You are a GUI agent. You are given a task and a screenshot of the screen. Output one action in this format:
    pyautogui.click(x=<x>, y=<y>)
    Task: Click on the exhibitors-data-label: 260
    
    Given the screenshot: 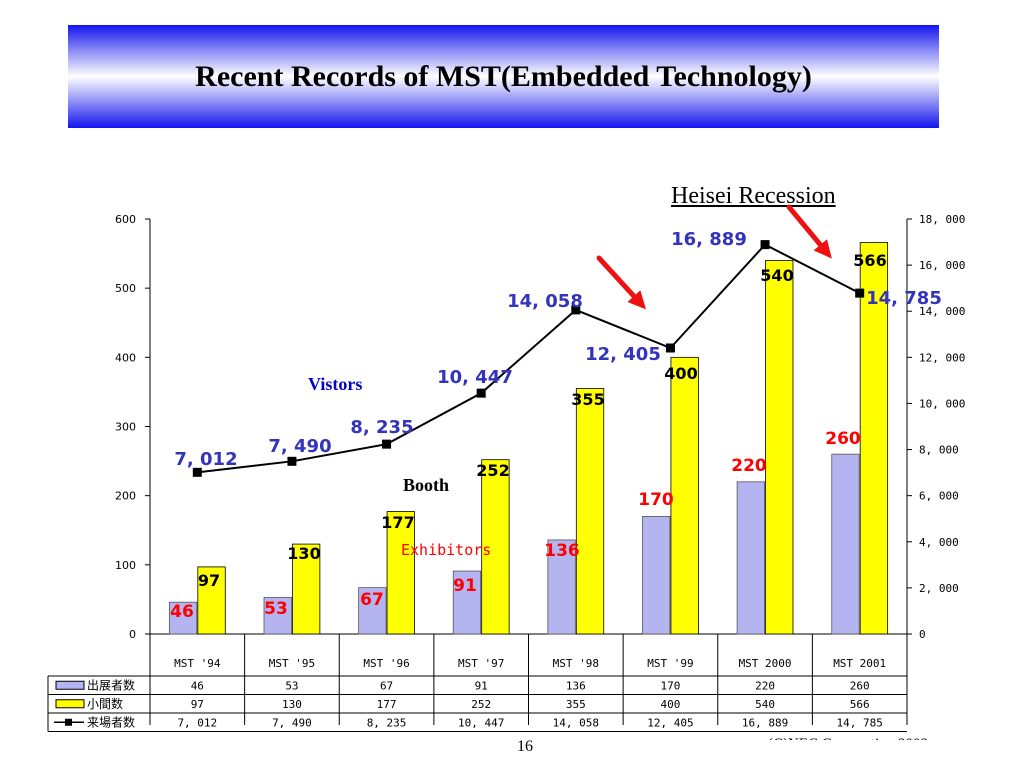 What is the action you would take?
    pyautogui.click(x=843, y=439)
    